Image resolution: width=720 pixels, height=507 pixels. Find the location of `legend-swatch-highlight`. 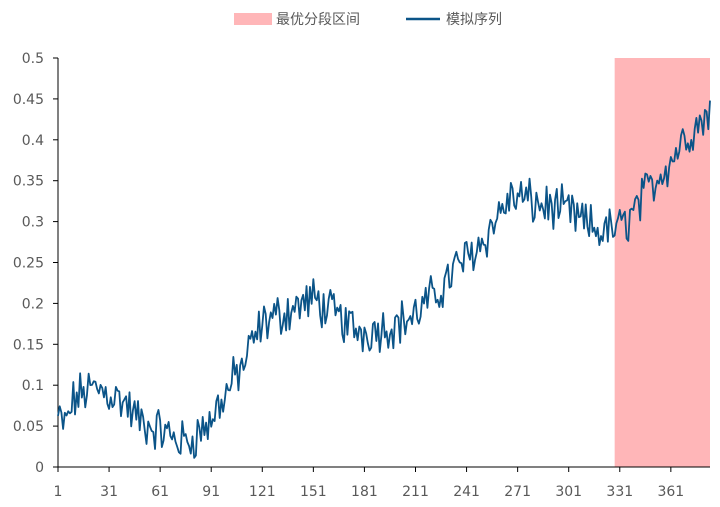

legend-swatch-highlight is located at coordinates (253, 19).